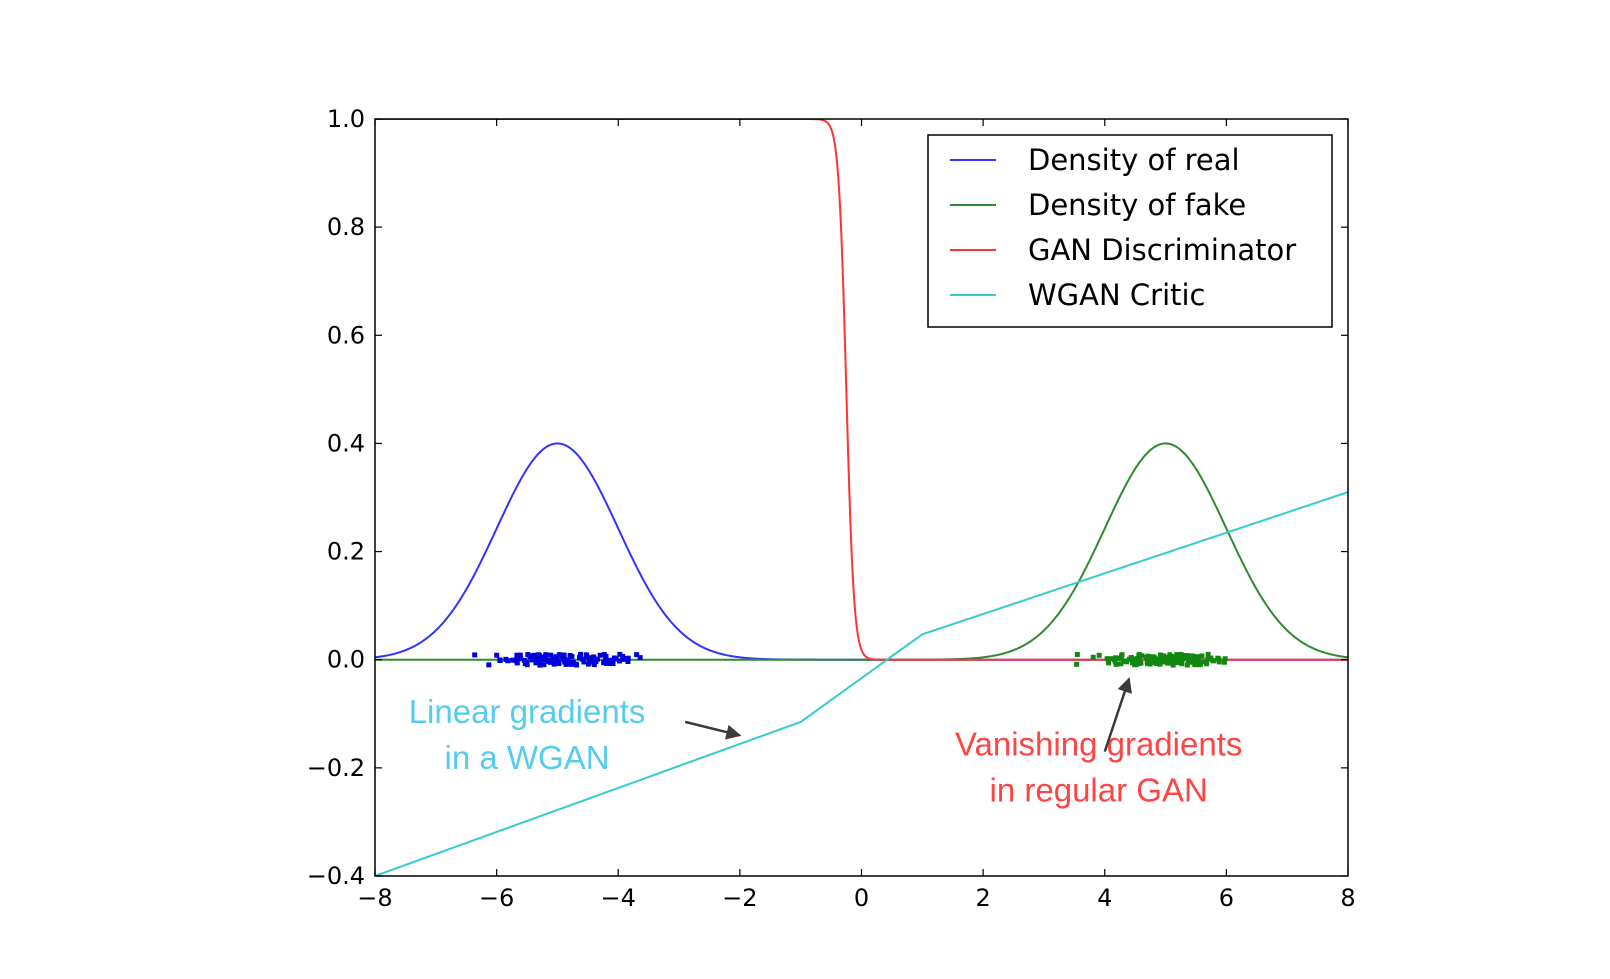 The image size is (1610, 979). Describe the element at coordinates (1162, 250) in the screenshot. I see `legend-label: GAN Discriminator` at that location.